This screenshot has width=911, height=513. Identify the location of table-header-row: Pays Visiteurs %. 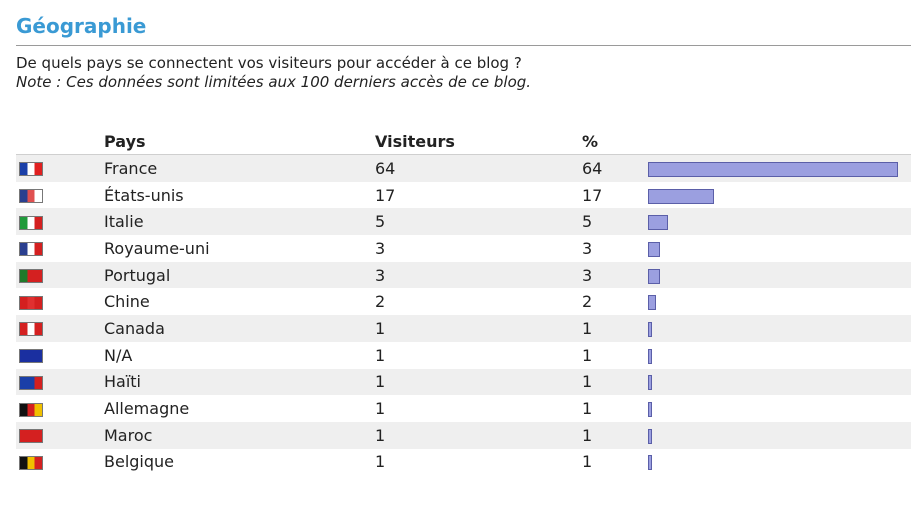
(463, 141).